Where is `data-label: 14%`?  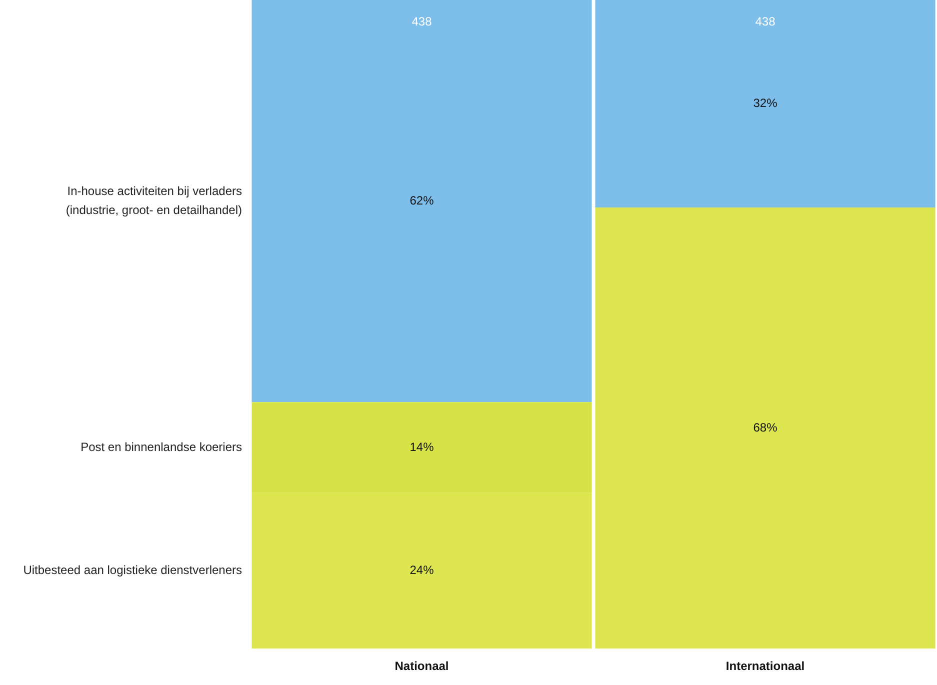
data-label: 14% is located at coordinates (422, 447).